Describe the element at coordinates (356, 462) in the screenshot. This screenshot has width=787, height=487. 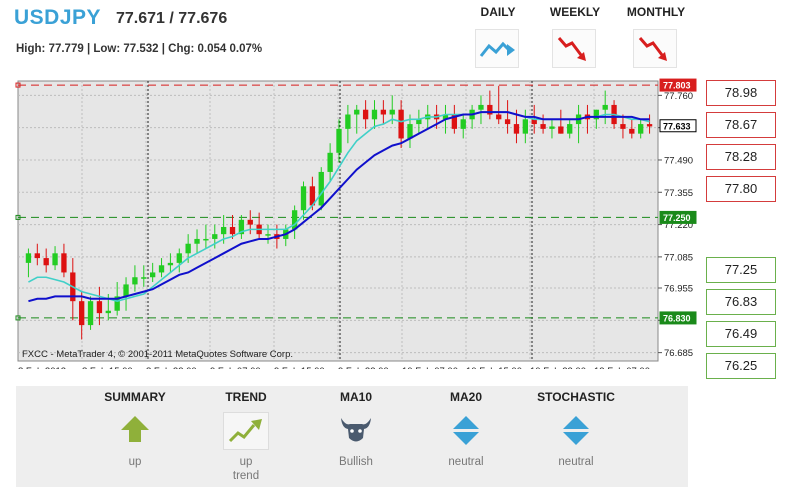
I see `indicator-value: Bullish` at that location.